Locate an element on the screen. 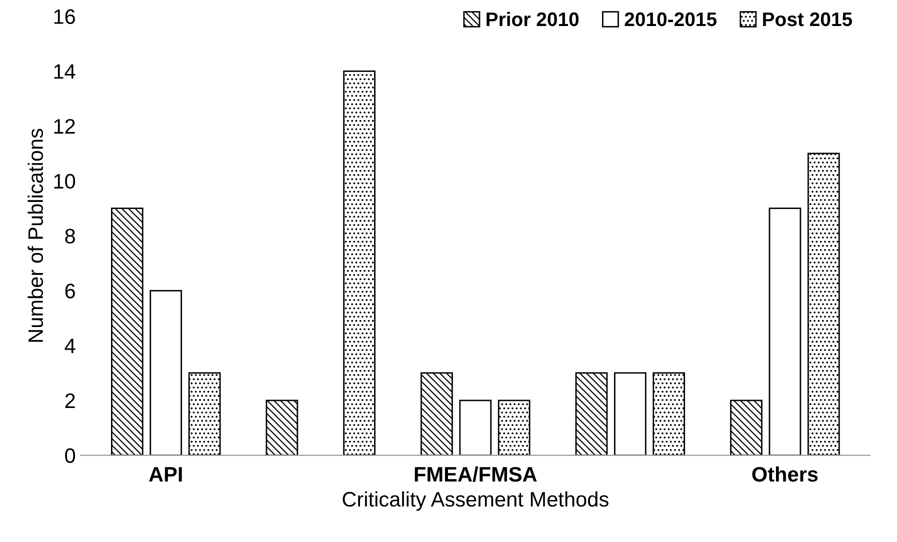  x-axis-title: Criticality Assement Methods is located at coordinates (475, 501).